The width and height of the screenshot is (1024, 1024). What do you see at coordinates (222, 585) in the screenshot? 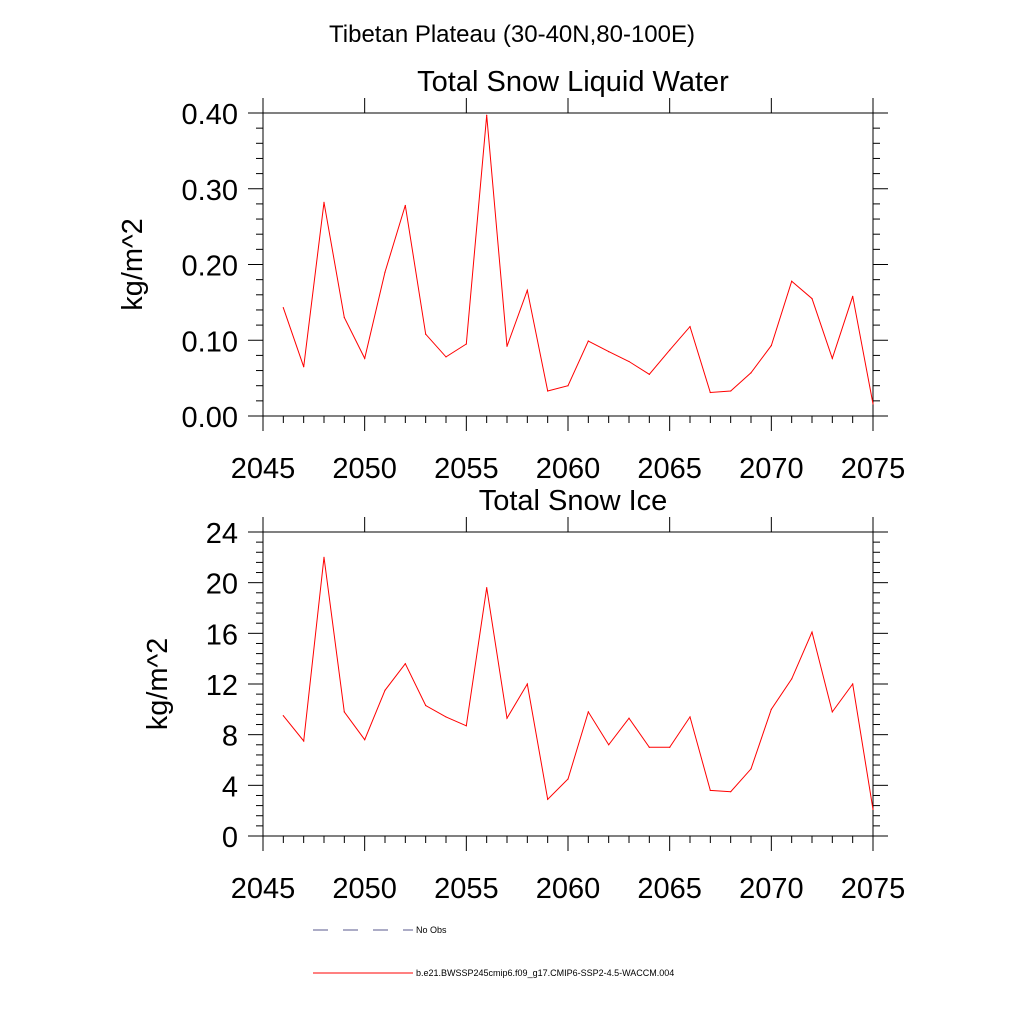
I see `y-tick-label: 20` at bounding box center [222, 585].